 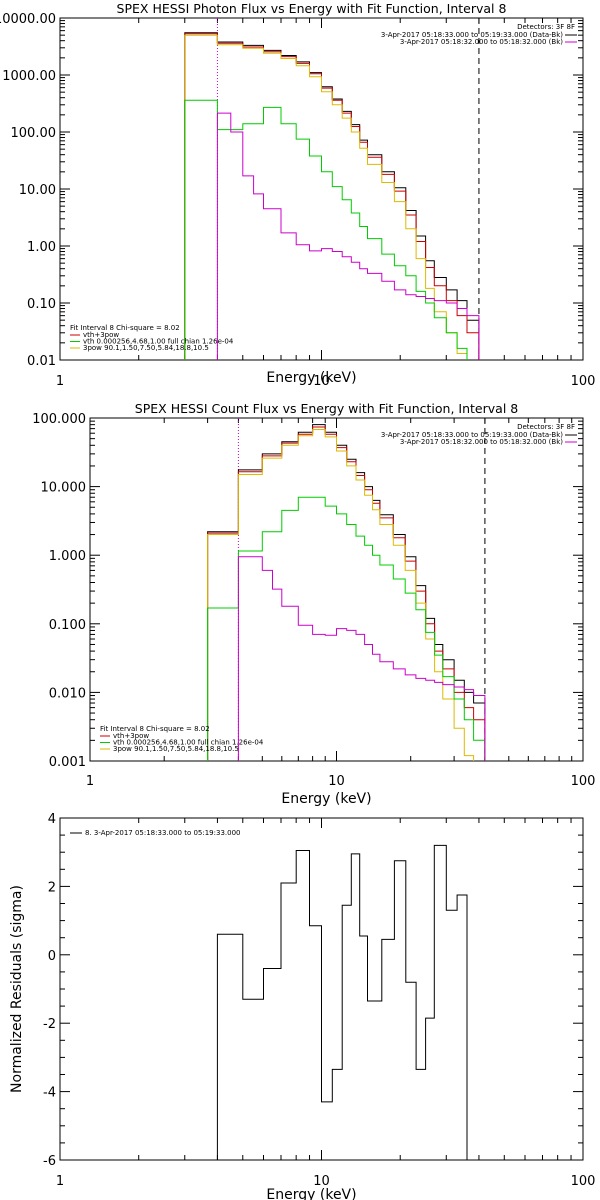 What do you see at coordinates (49, 1024) in the screenshot?
I see `y-tick-label: -2` at bounding box center [49, 1024].